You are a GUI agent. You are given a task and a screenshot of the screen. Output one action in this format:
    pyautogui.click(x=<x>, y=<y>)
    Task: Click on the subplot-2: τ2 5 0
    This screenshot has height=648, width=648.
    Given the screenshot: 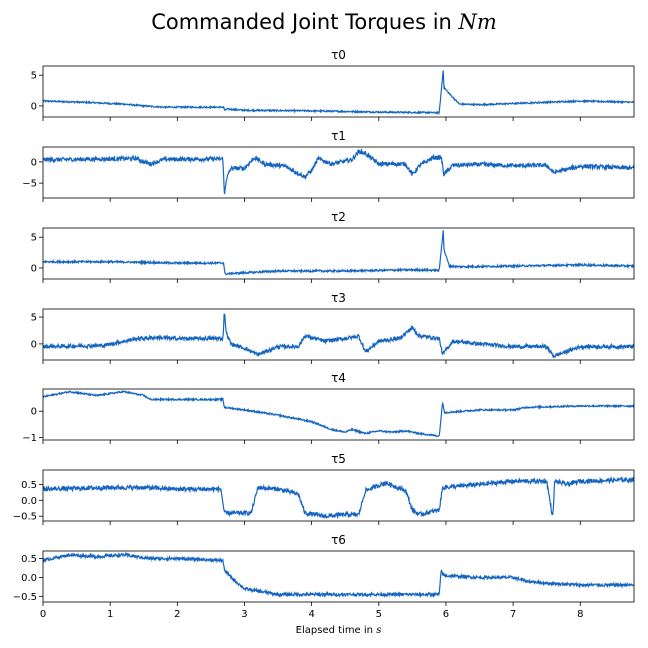 What is the action you would take?
    pyautogui.click(x=333, y=246)
    